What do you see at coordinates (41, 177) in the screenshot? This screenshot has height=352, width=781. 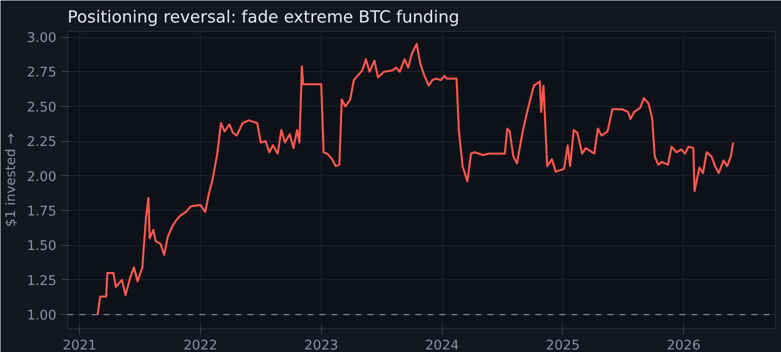 I see `y-tick-label: 2.00` at bounding box center [41, 177].